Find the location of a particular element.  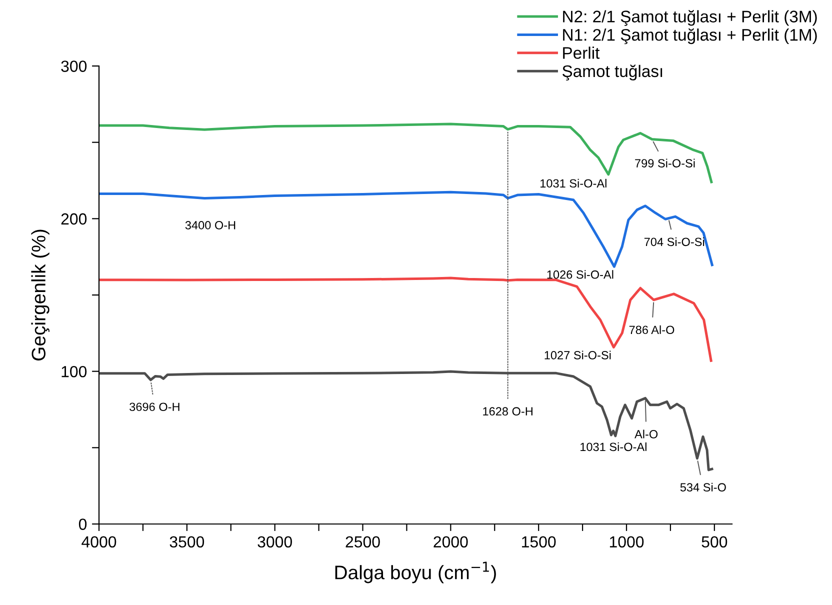

annotation: 3400 O-H is located at coordinates (210, 225).